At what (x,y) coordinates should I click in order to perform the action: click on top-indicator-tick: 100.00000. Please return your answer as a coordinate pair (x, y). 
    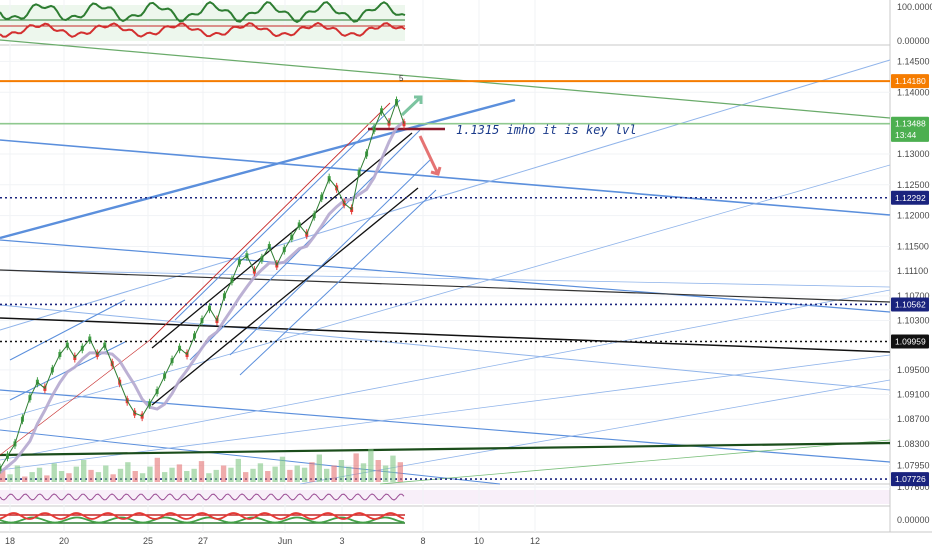
    Looking at the image, I should click on (914, 7).